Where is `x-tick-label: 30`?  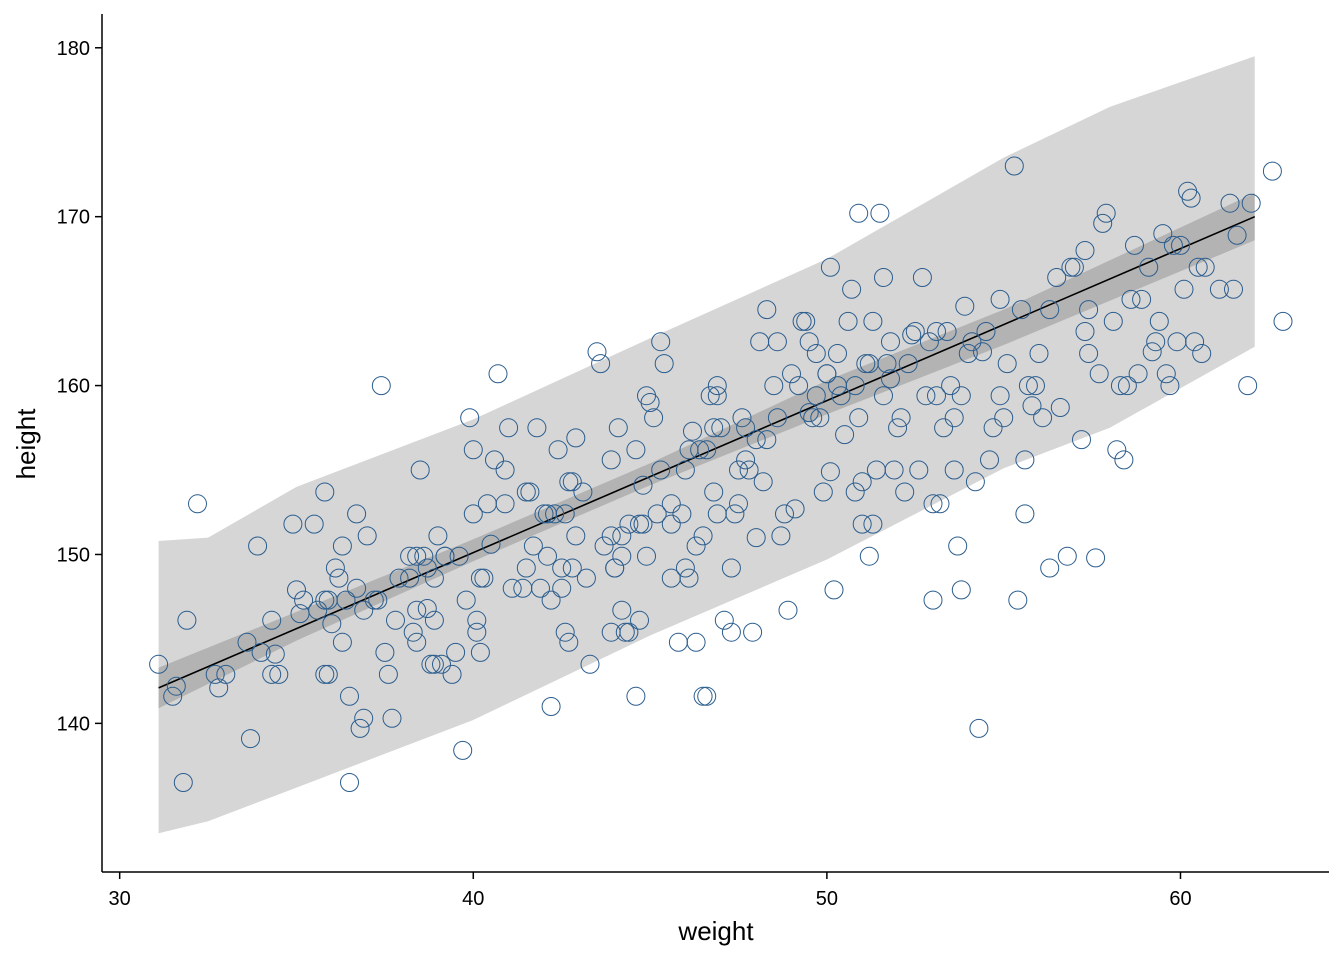 x-tick-label: 30 is located at coordinates (120, 899).